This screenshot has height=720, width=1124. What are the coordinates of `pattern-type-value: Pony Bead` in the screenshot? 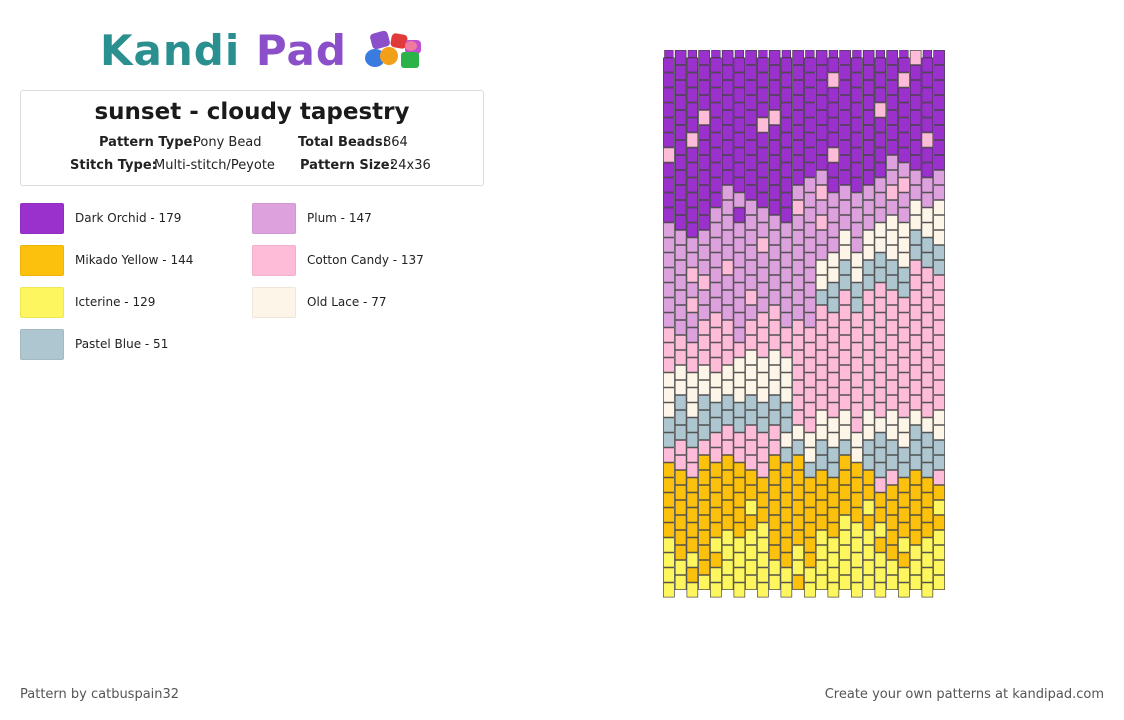 It's located at (227, 142).